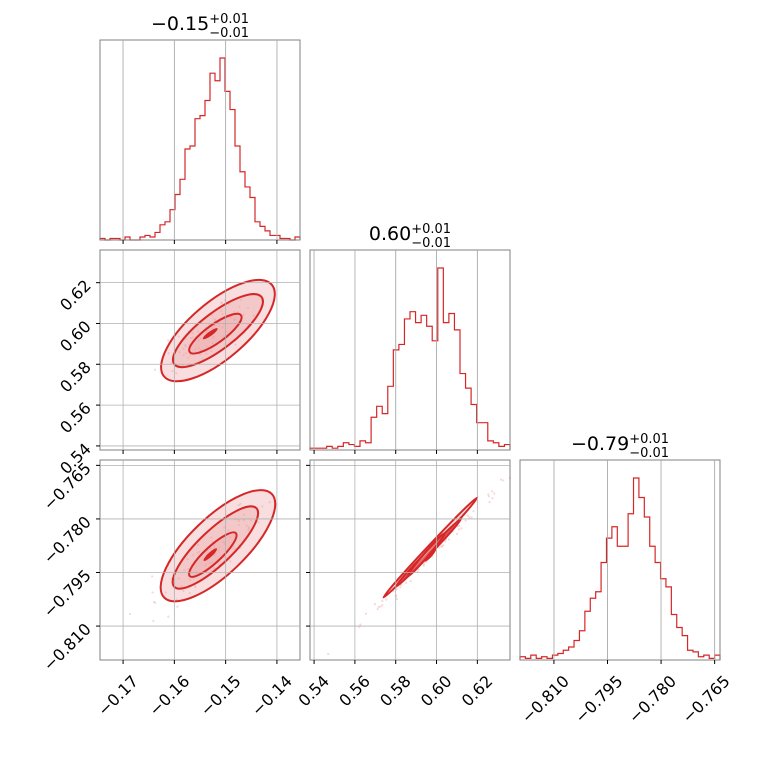 The height and width of the screenshot is (760, 760). I want to click on scatter-panel-p2-p3, so click(410, 560).